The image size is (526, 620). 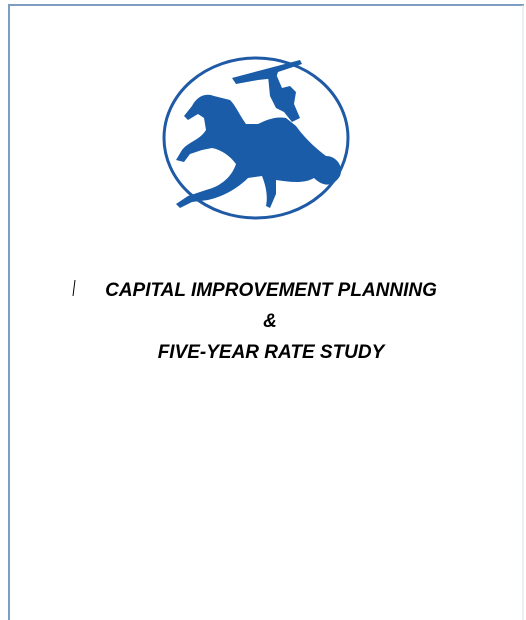 What do you see at coordinates (272, 352) in the screenshot?
I see `title-line-3: FIVE-YEAR RATE STUDY` at bounding box center [272, 352].